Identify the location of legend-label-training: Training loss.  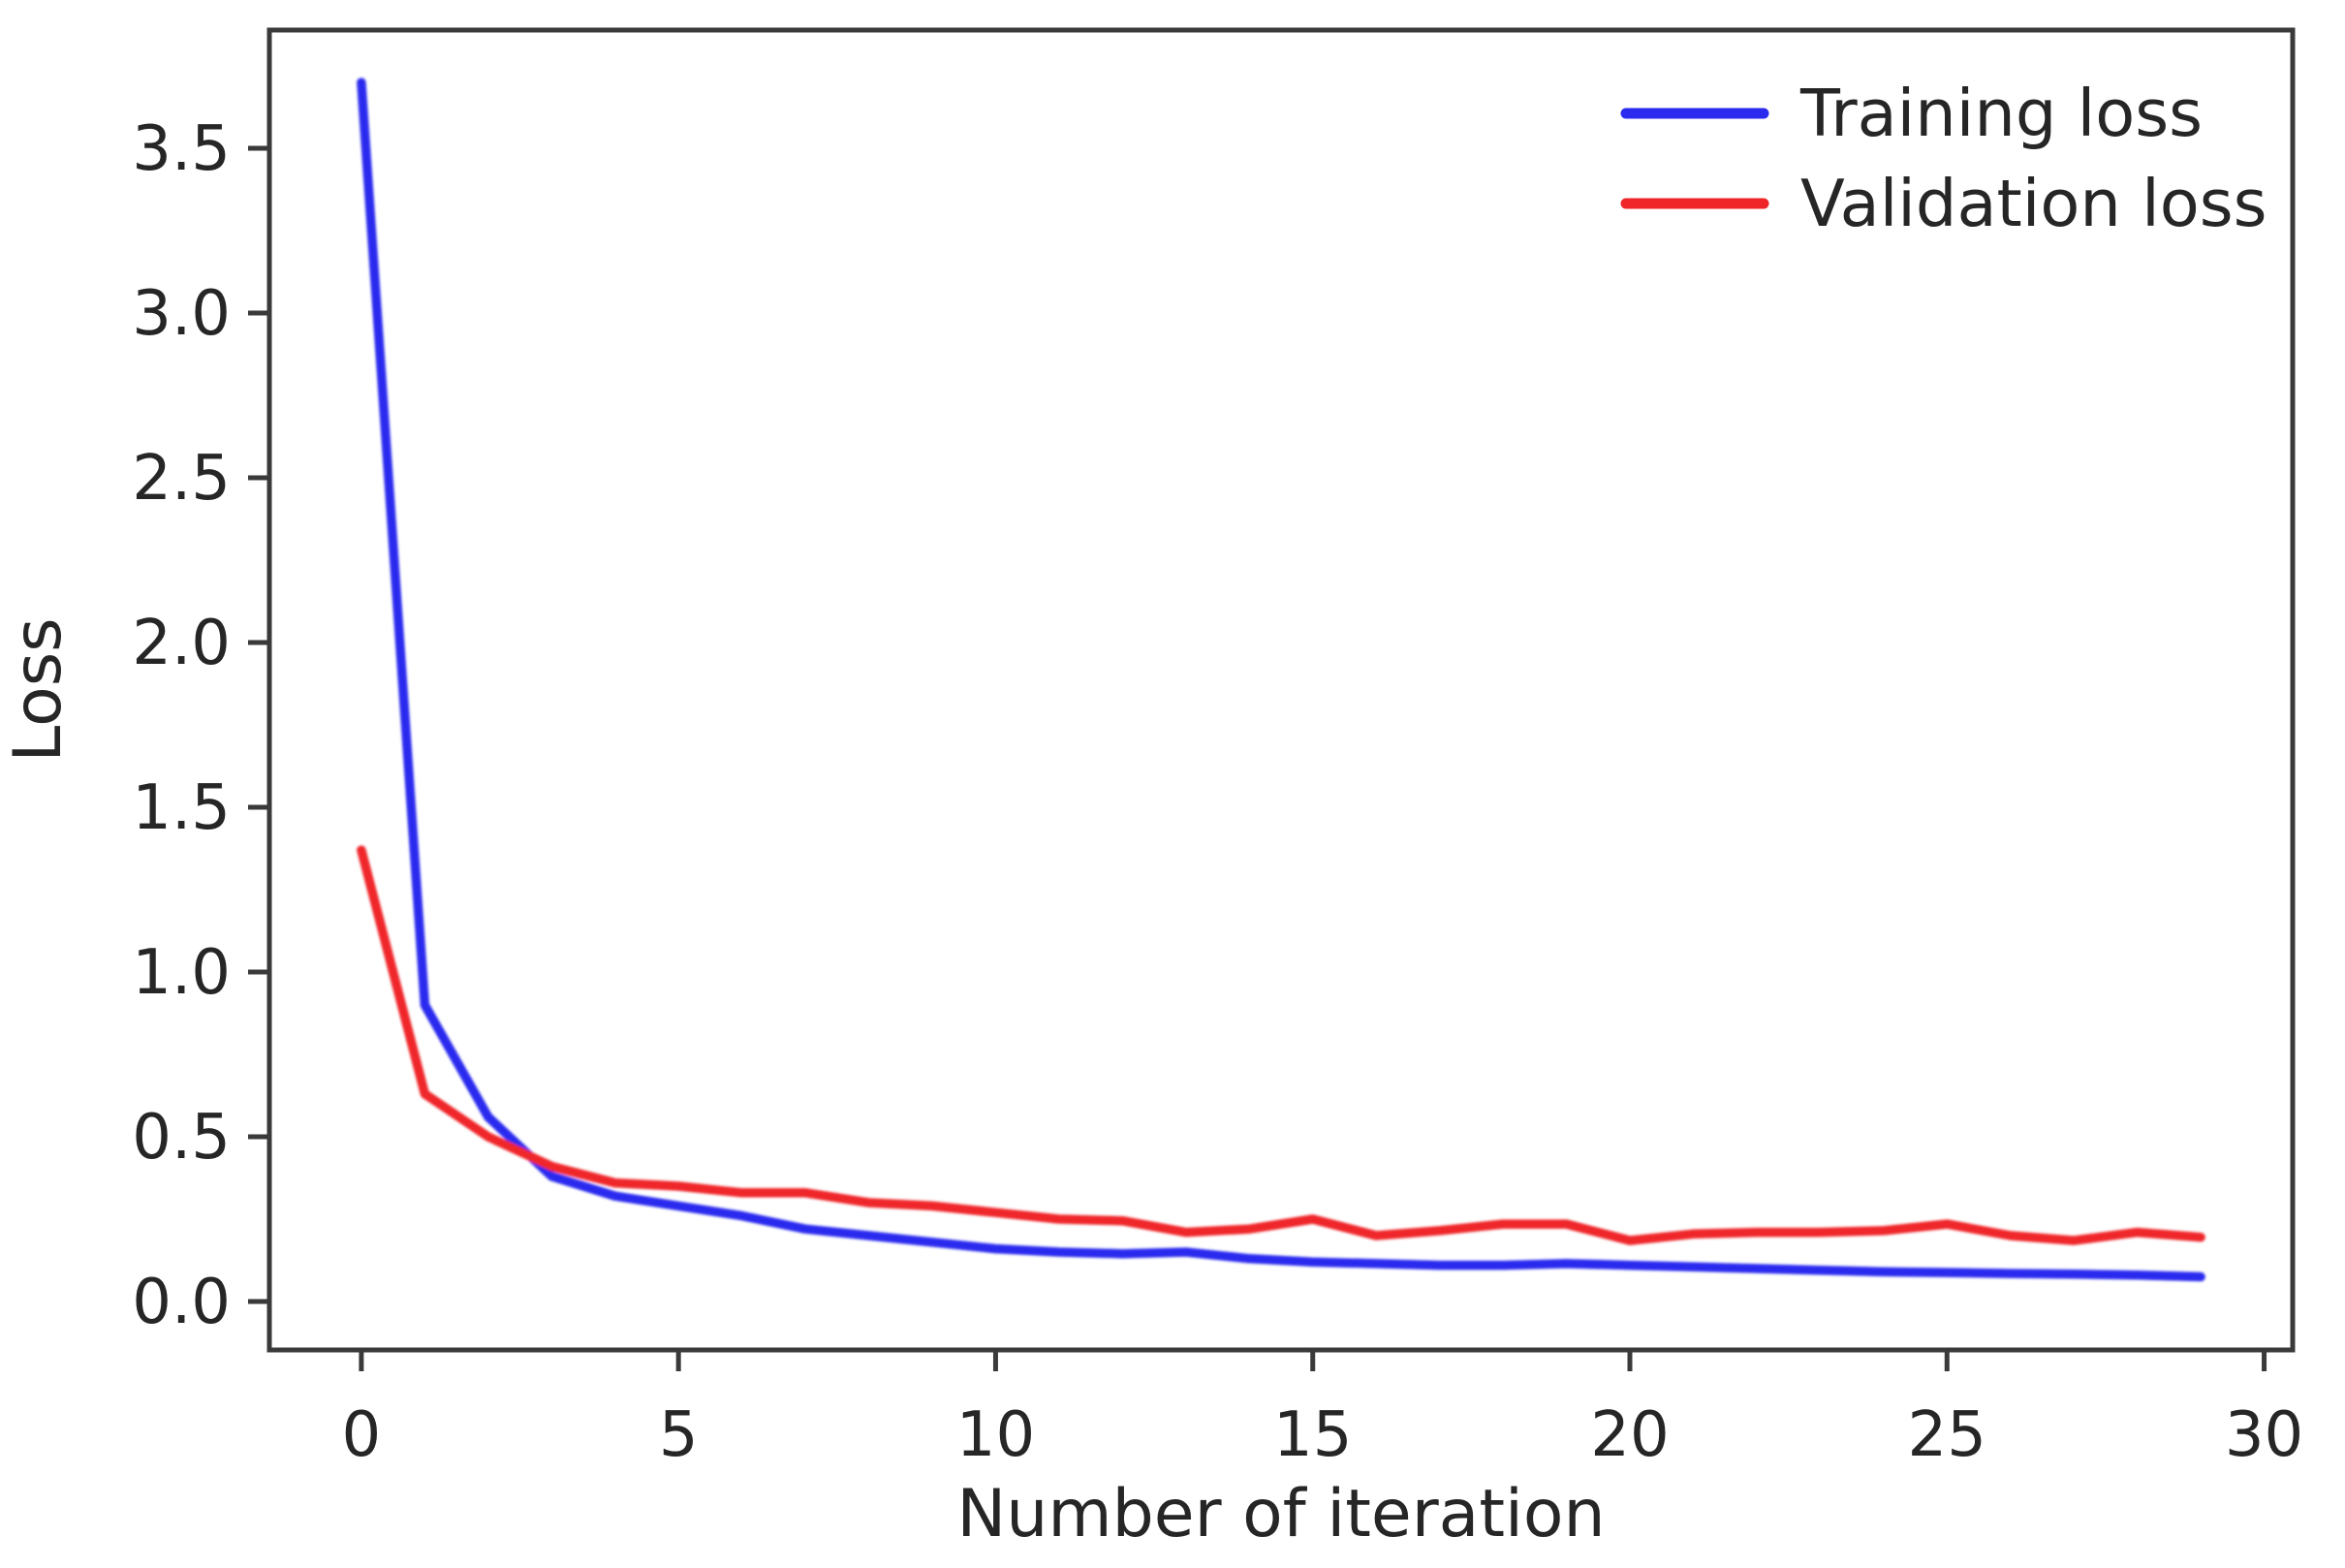
(2001, 114).